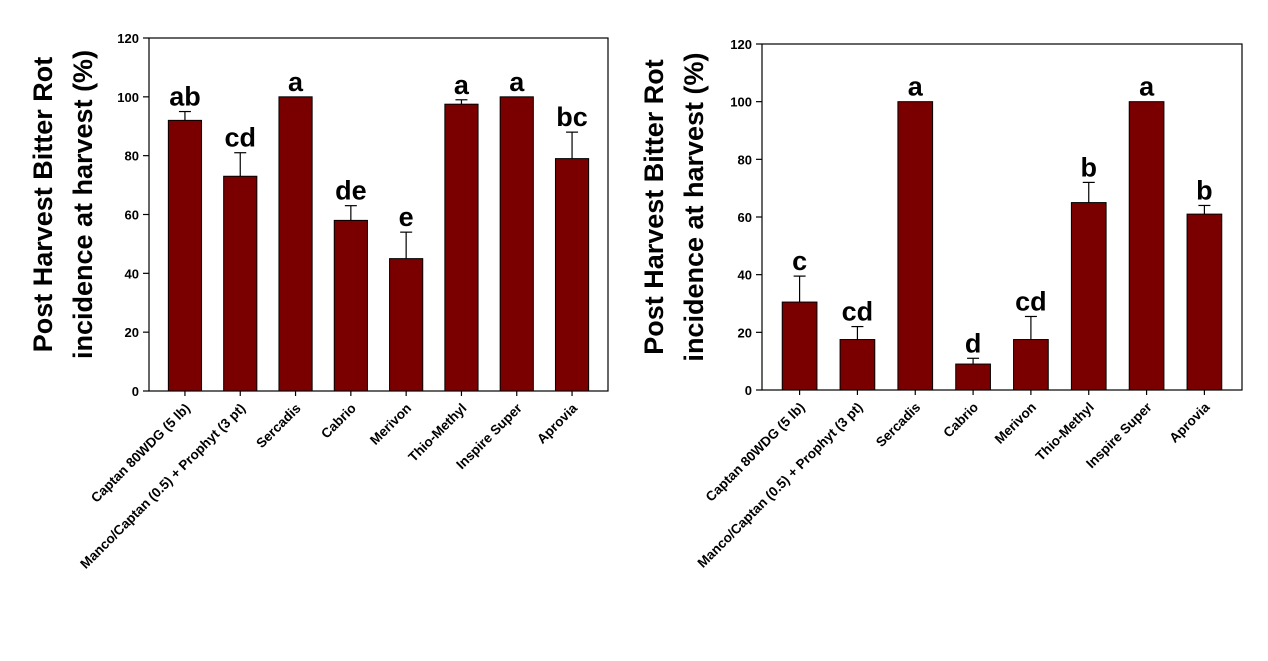 The height and width of the screenshot is (661, 1268). I want to click on x-category-label: Thio-Methyl, so click(1065, 432).